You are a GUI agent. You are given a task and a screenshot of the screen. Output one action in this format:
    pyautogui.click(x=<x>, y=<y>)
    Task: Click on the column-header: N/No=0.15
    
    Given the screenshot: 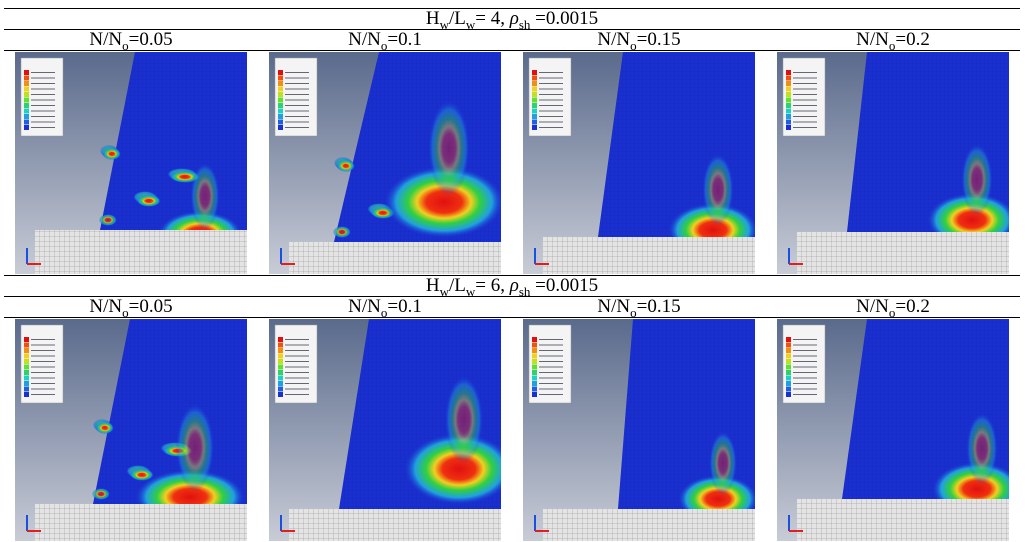 What is the action you would take?
    pyautogui.click(x=639, y=40)
    